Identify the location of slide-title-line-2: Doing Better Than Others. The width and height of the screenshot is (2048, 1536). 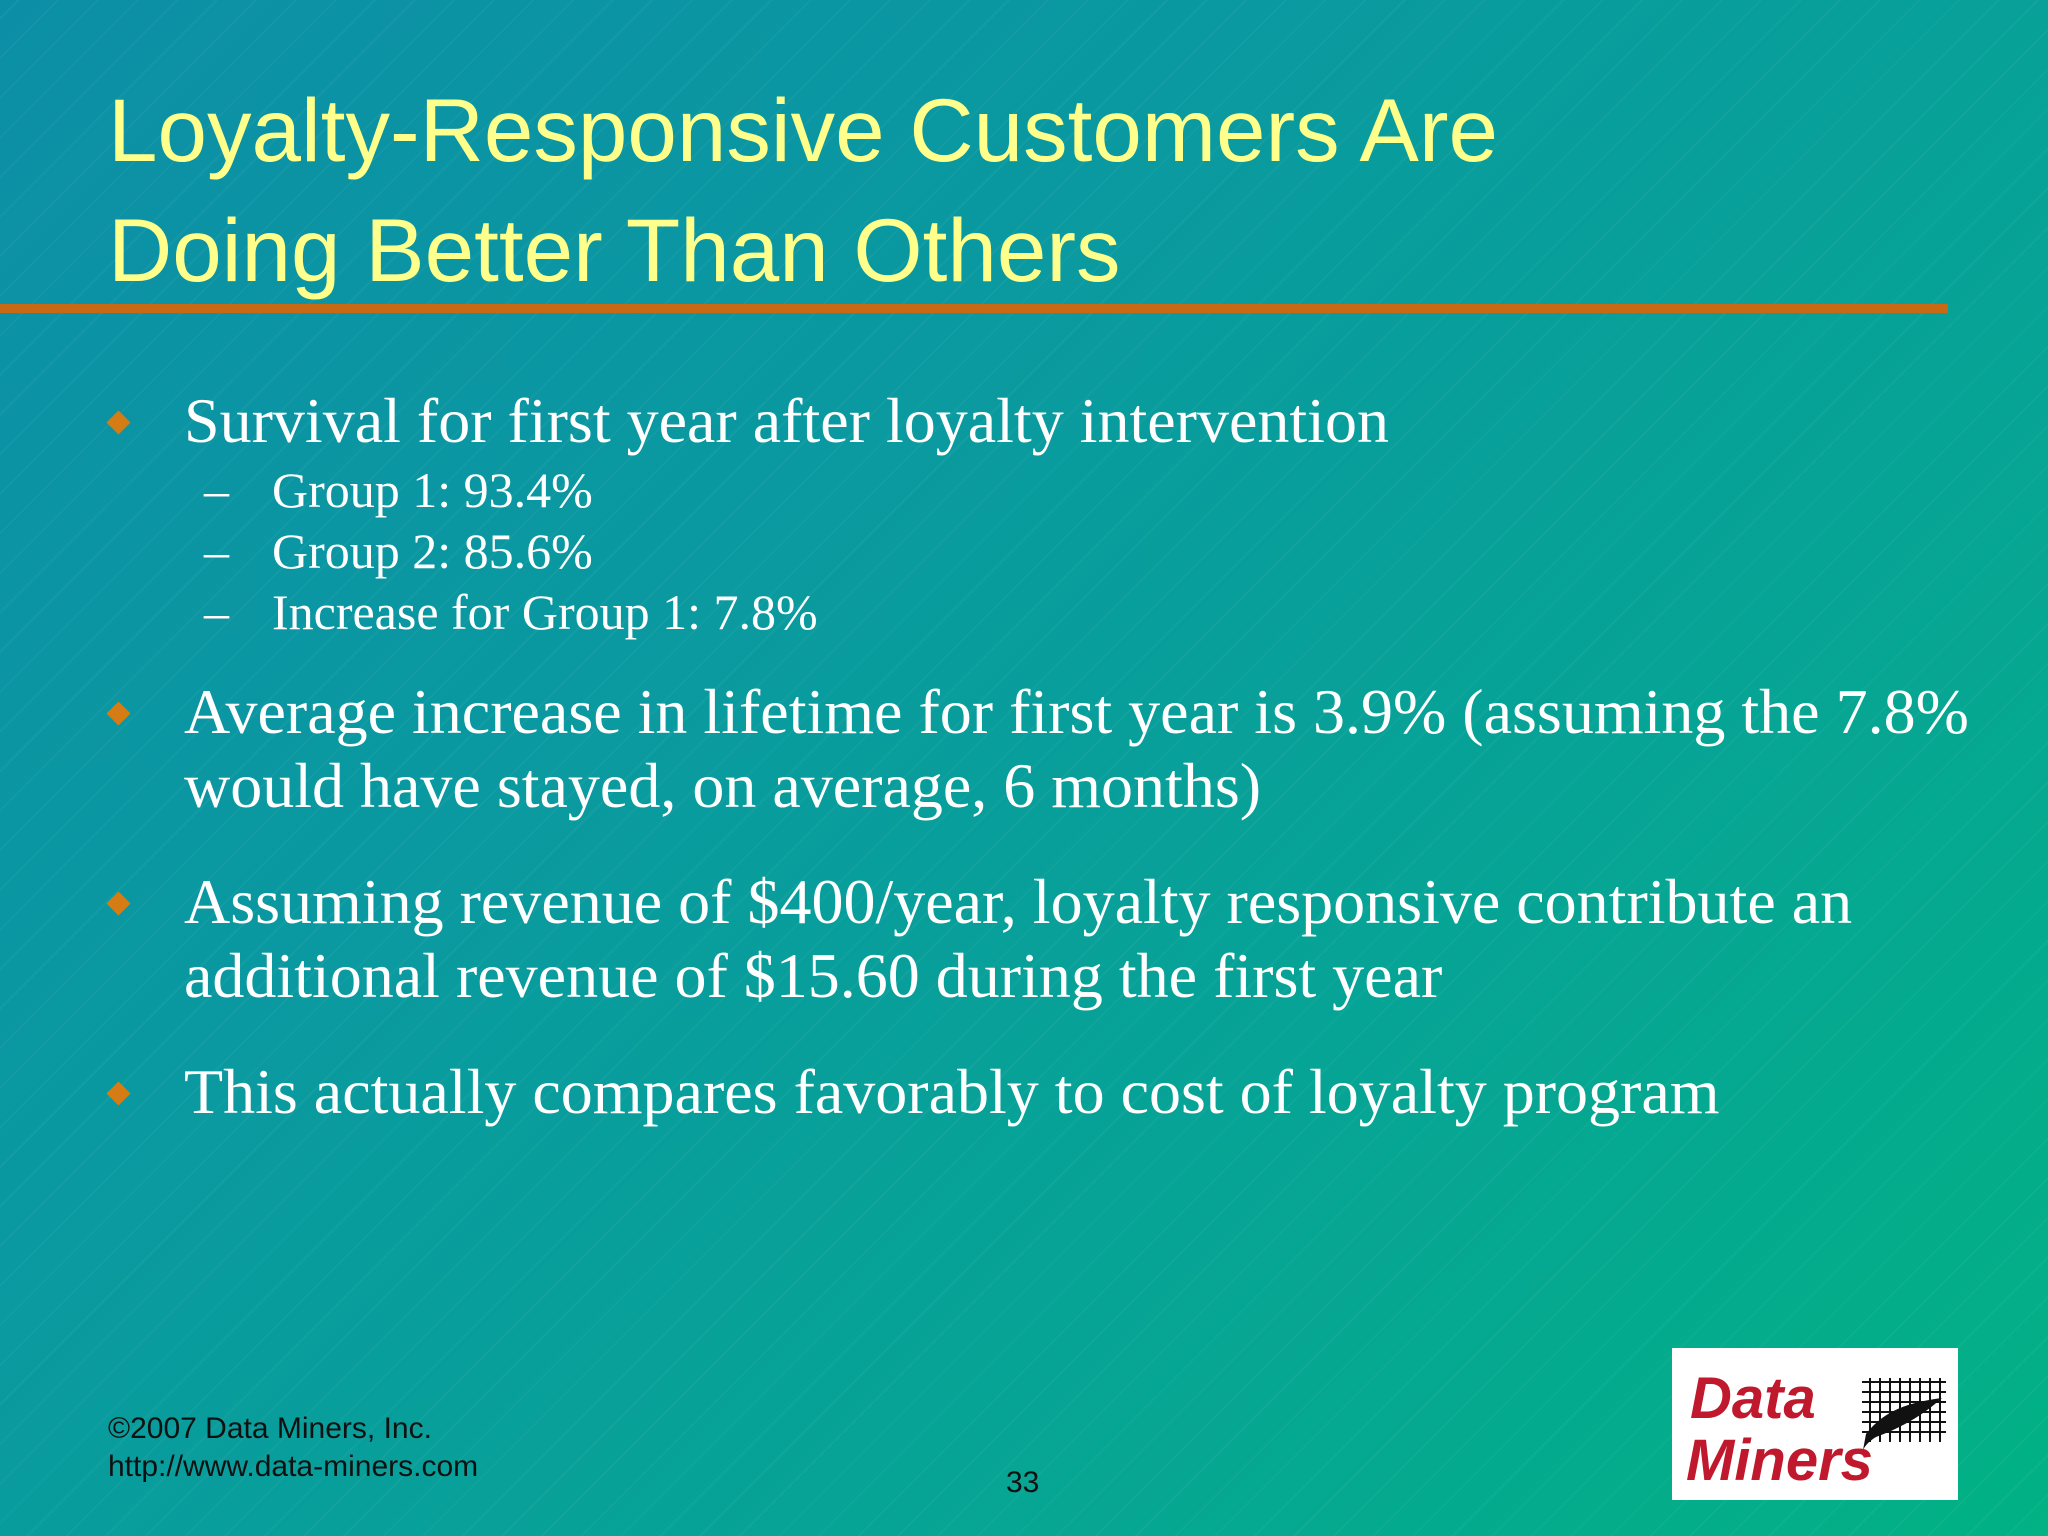
(614, 250).